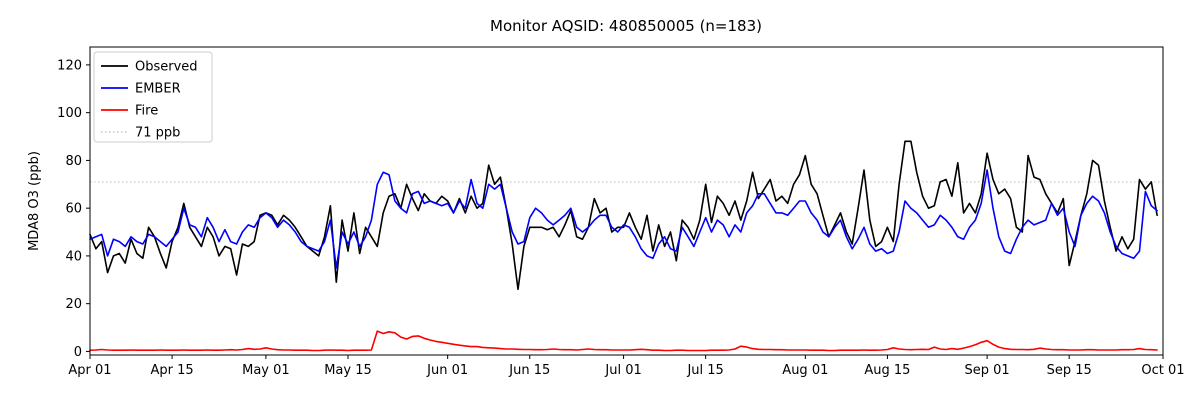 The height and width of the screenshot is (400, 1200). What do you see at coordinates (1162, 370) in the screenshot?
I see `x-tick-label: Oct 01` at bounding box center [1162, 370].